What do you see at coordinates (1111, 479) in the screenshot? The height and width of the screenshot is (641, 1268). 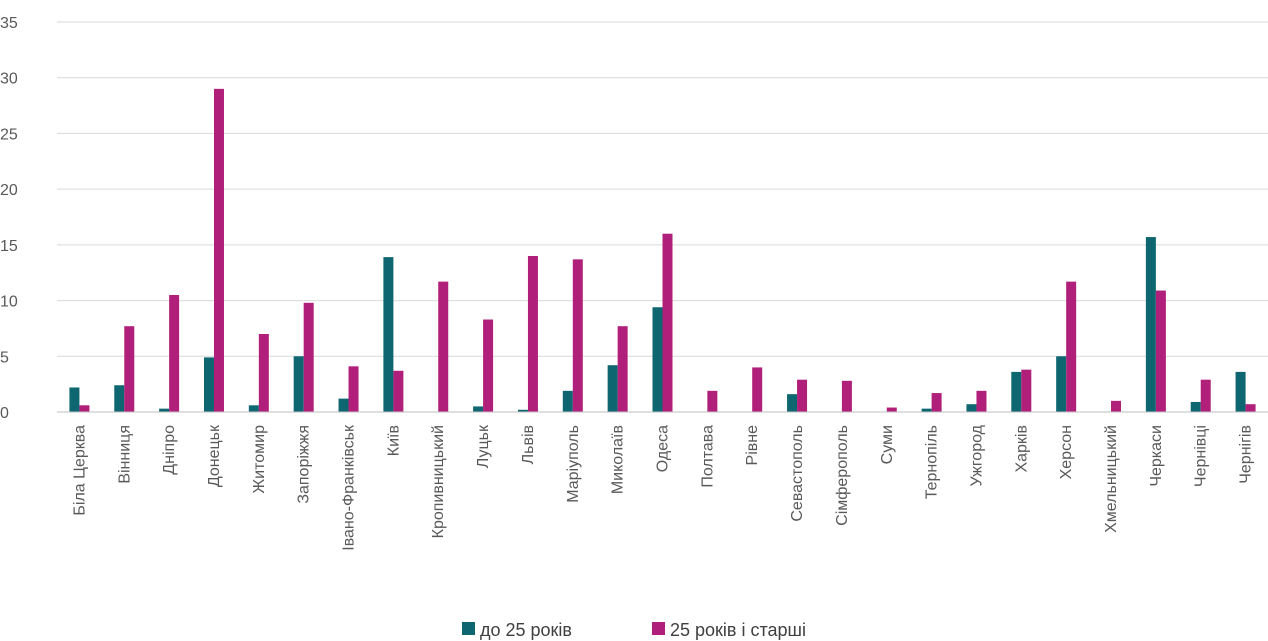 I see `x-tick-label: Хмельницький` at bounding box center [1111, 479].